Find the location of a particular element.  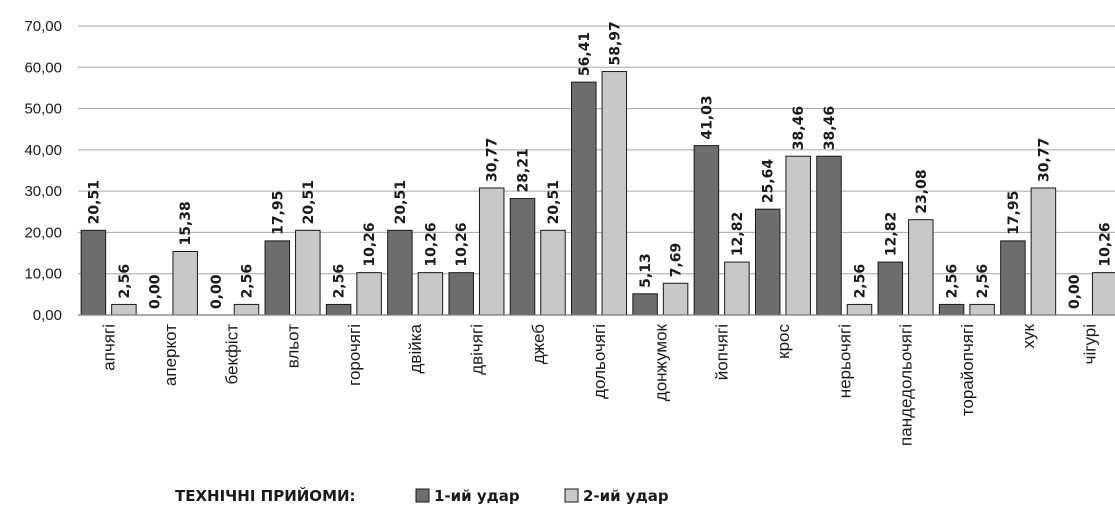

bar-2-аперкот is located at coordinates (185, 283).